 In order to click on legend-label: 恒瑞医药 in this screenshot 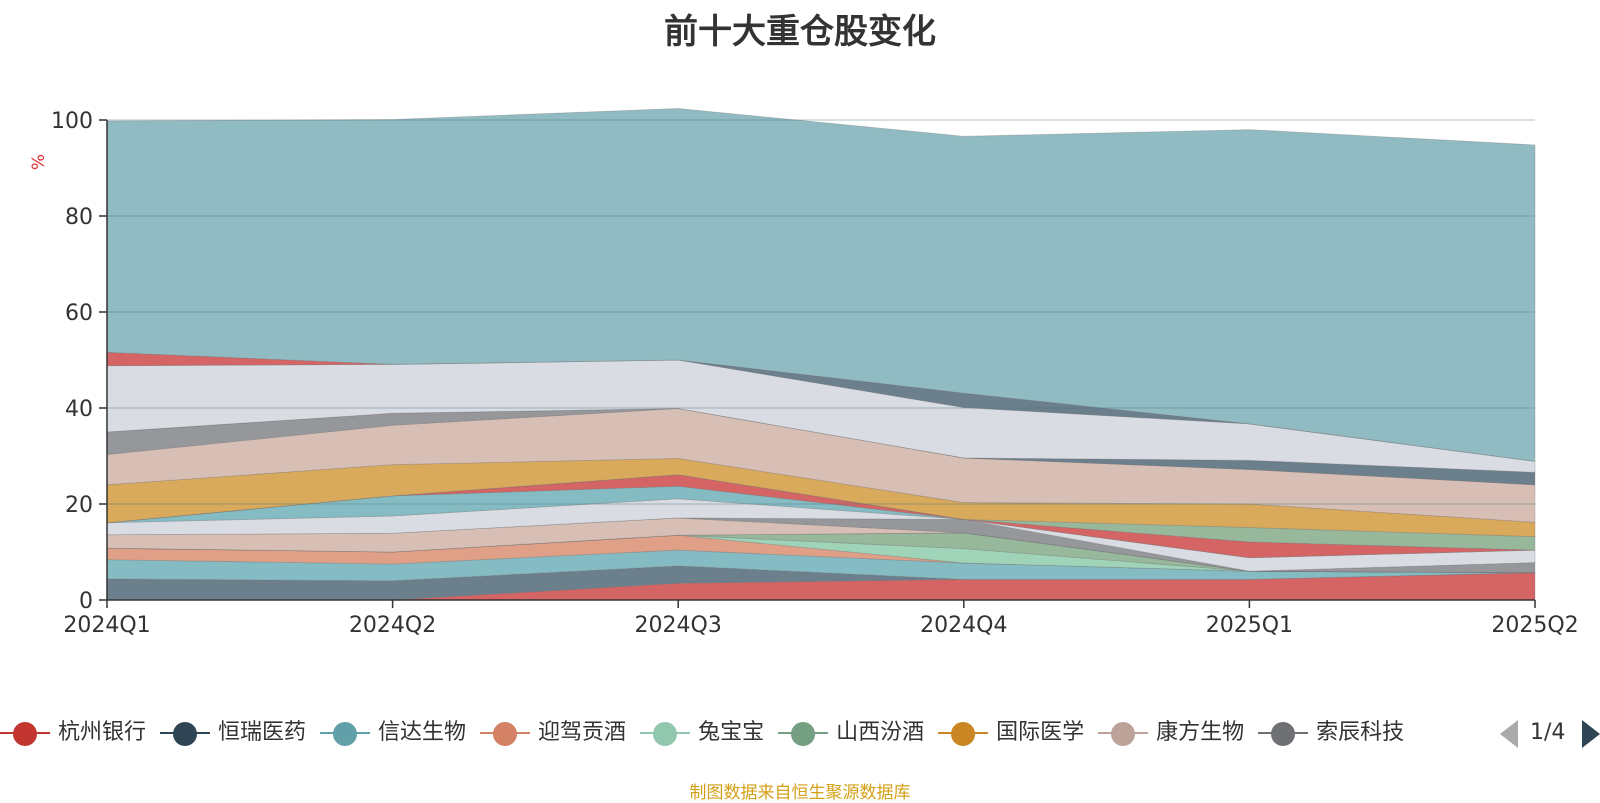, I will do `click(262, 732)`.